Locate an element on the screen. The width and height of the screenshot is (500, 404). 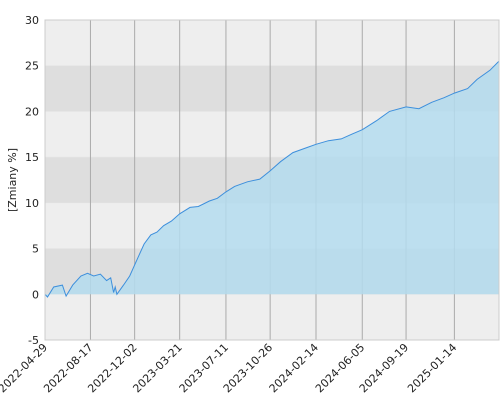
y-tick-label: 10 is located at coordinates (32, 203).